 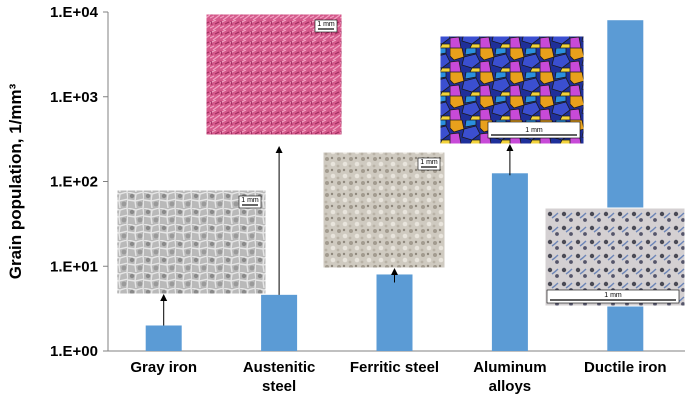 What do you see at coordinates (510, 147) in the screenshot?
I see `arrow-aluminum-alloys-head` at bounding box center [510, 147].